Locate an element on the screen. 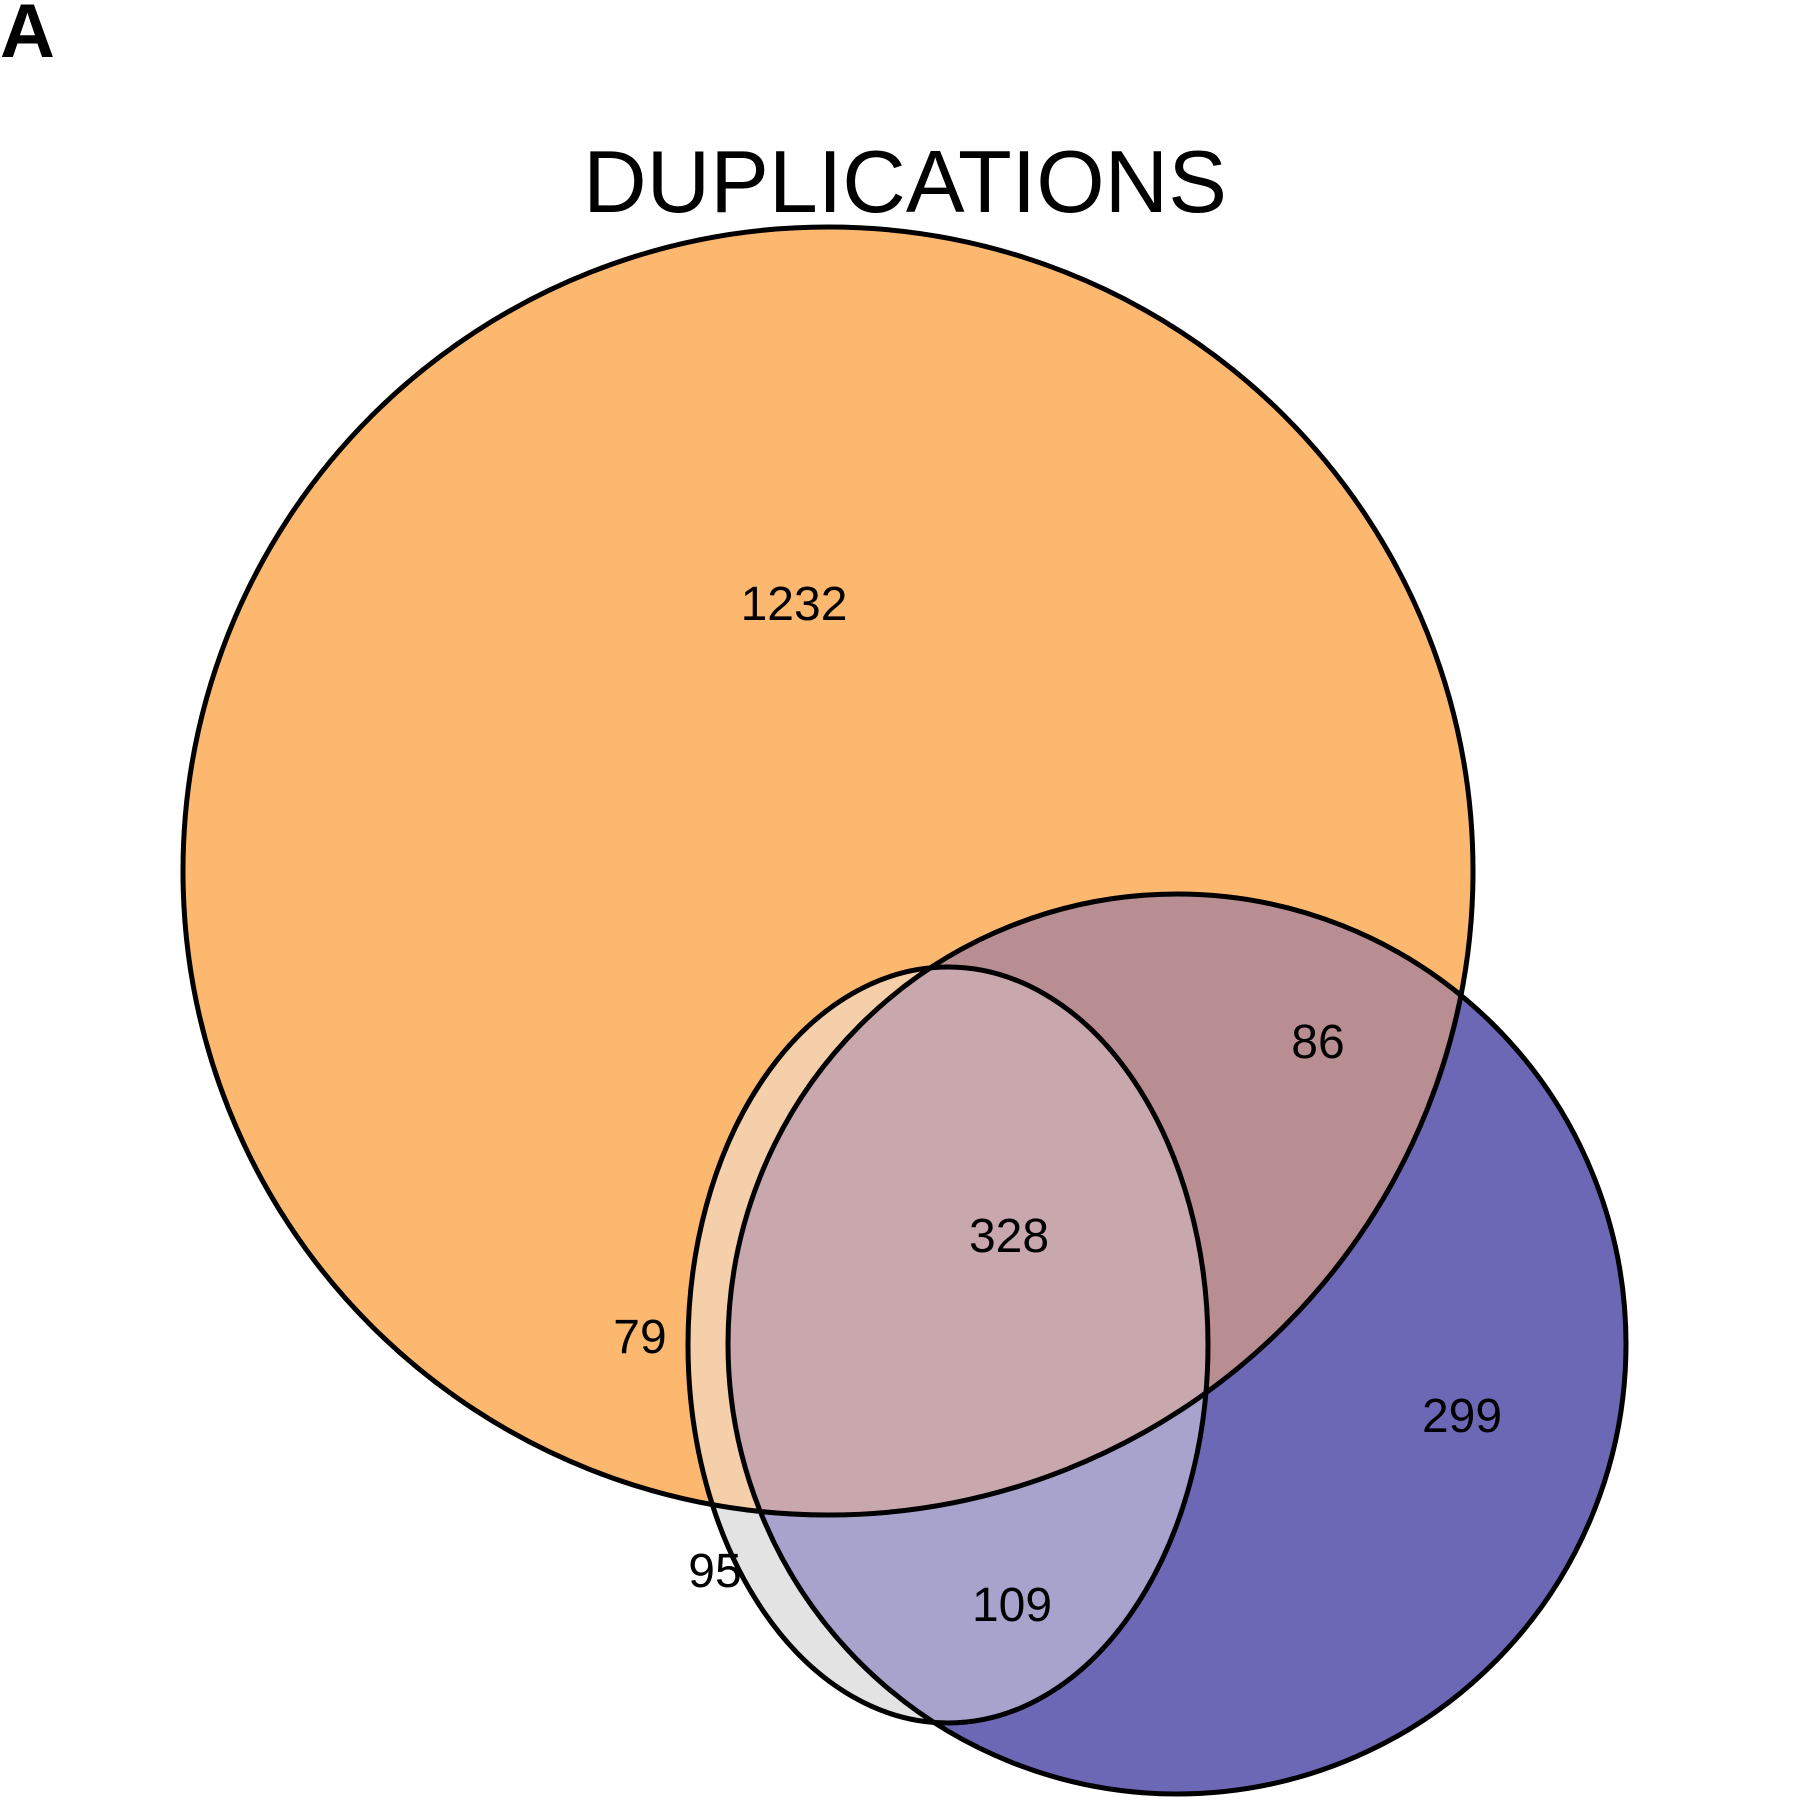  region-ac-label: 86 is located at coordinates (1317, 1042).